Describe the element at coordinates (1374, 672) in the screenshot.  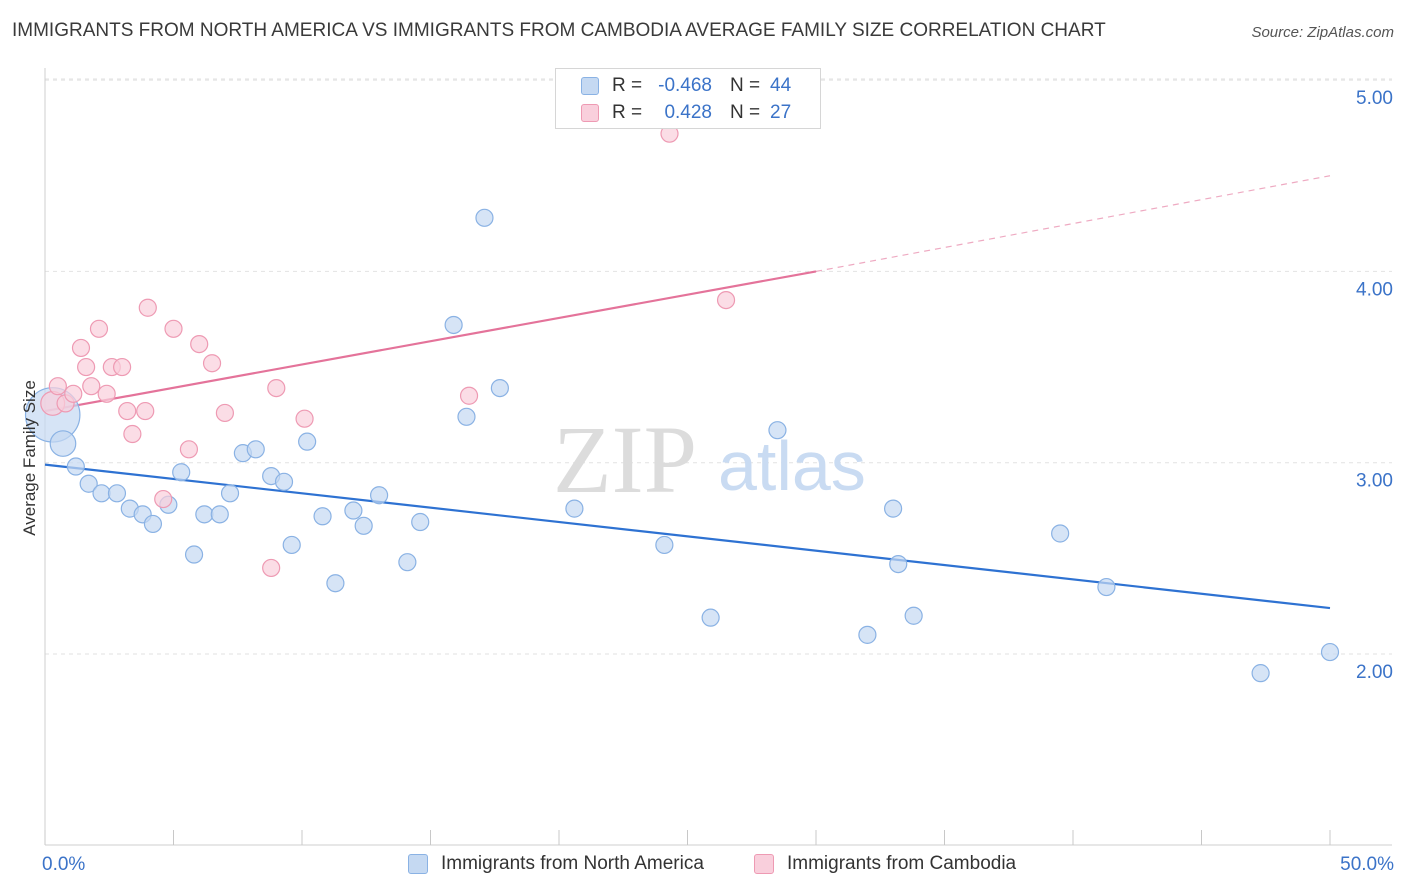
I see `y-tick-label: 2.00` at that location.